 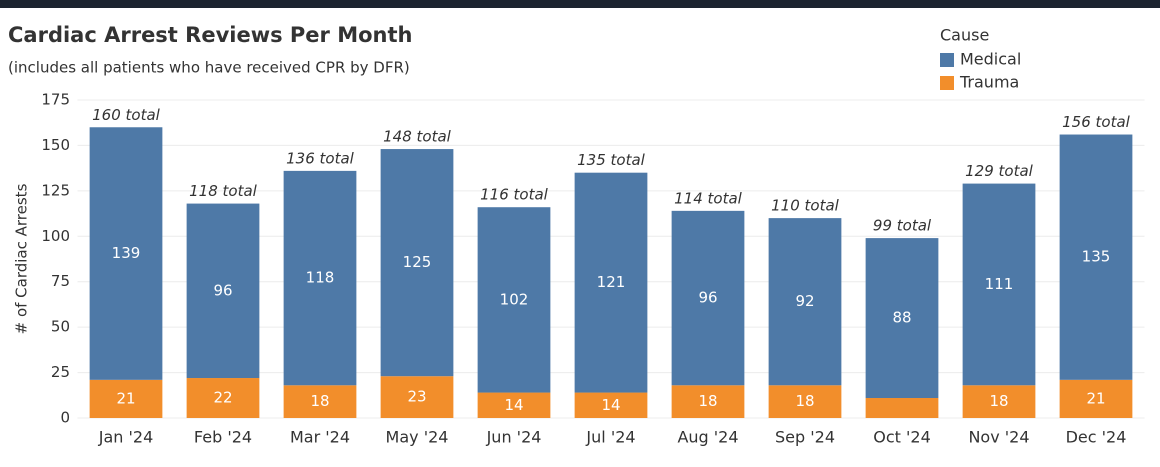 What do you see at coordinates (805, 437) in the screenshot?
I see `x-tick-label: Sep '24` at bounding box center [805, 437].